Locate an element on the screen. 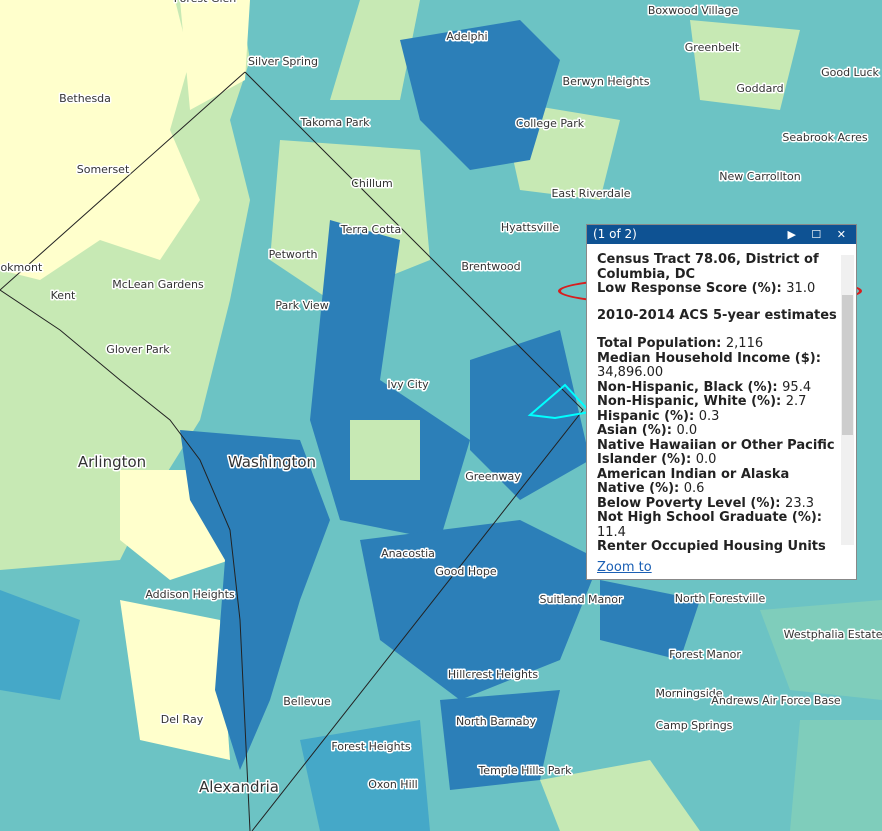  field-value: 2.7 is located at coordinates (796, 401).